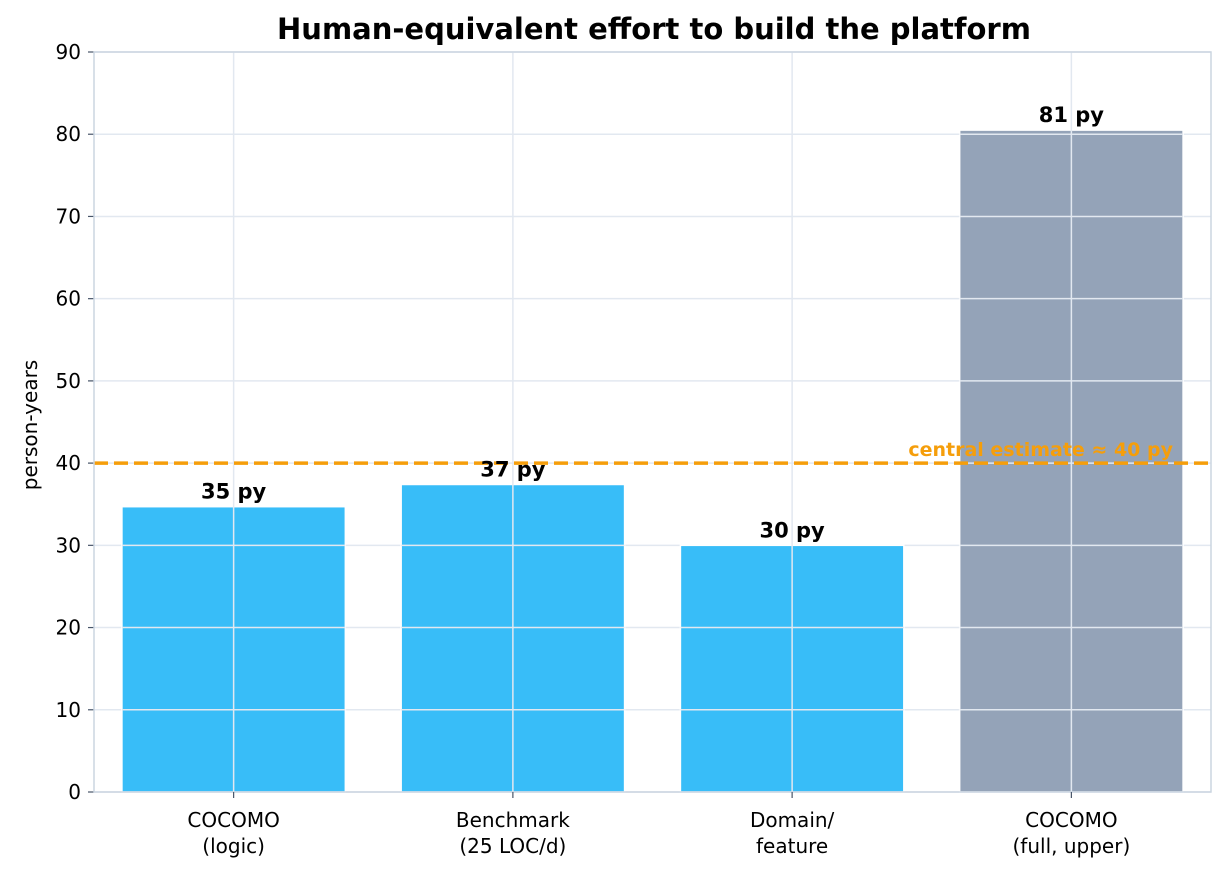 The image size is (1227, 875). Describe the element at coordinates (652, 452) in the screenshot. I see `reference-line-group: central estimate ≈ 40 py` at that location.